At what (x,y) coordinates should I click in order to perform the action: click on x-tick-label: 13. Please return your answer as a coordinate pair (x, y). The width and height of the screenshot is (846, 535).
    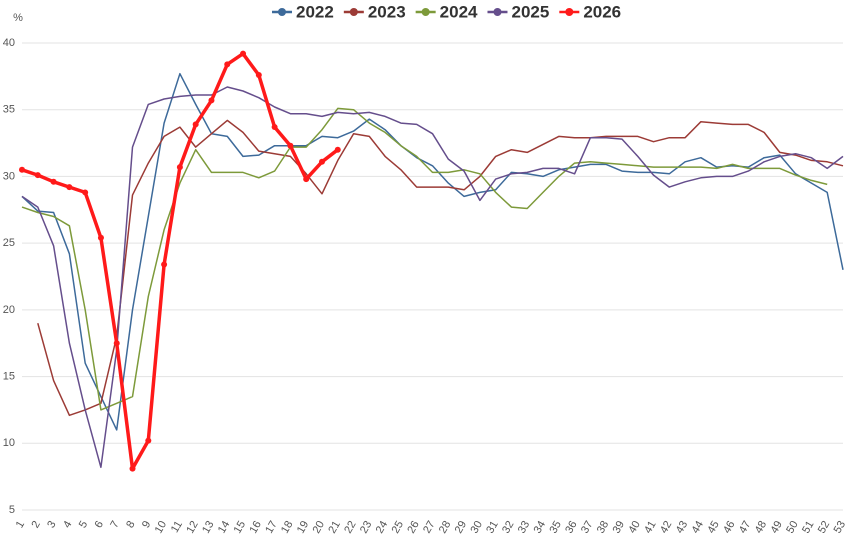
    Looking at the image, I should click on (208, 527).